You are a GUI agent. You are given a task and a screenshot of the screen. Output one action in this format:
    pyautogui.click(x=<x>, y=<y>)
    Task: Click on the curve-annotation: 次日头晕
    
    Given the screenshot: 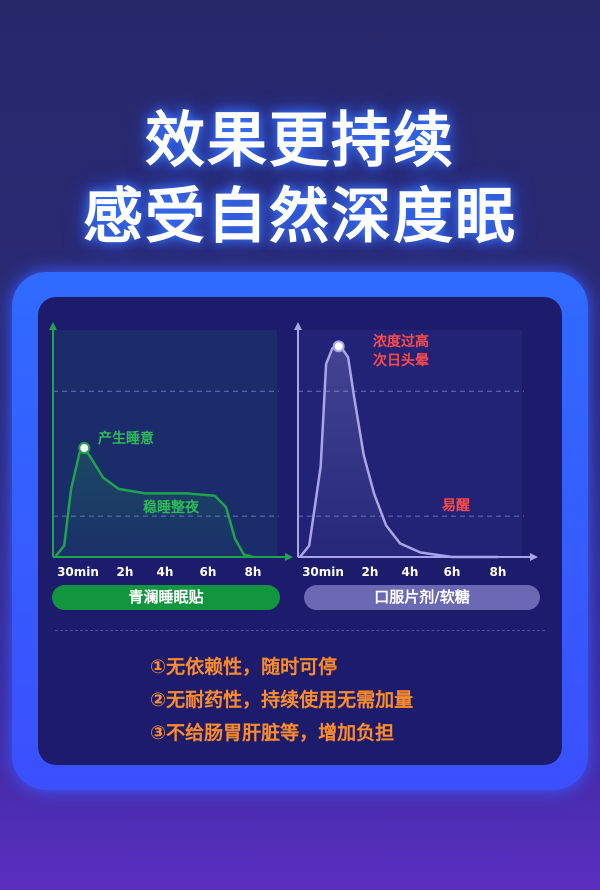 What is the action you would take?
    pyautogui.click(x=401, y=360)
    